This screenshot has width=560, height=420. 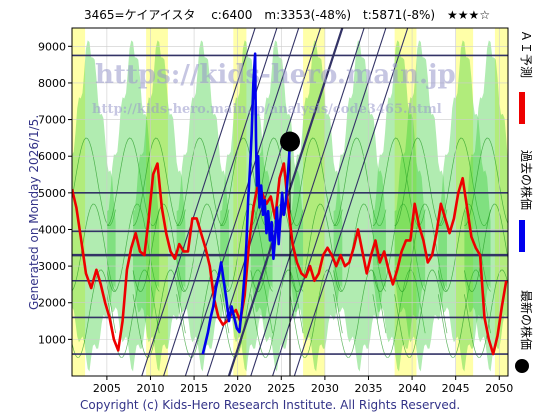 I want to click on x-tick-label-7: 2040, so click(x=412, y=388).